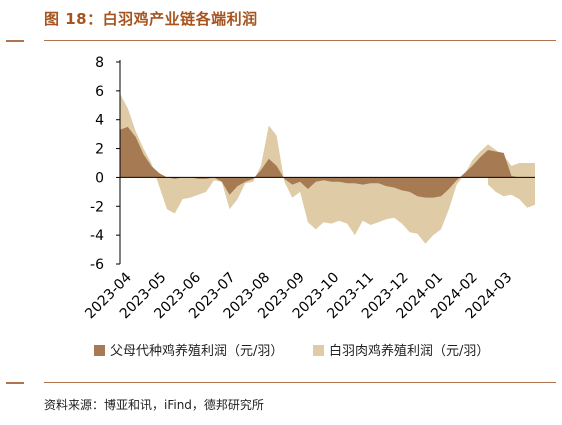  Describe the element at coordinates (154, 405) in the screenshot. I see `source-note: 资料来源：博亚和讯，iFind，德邦研究所` at that location.